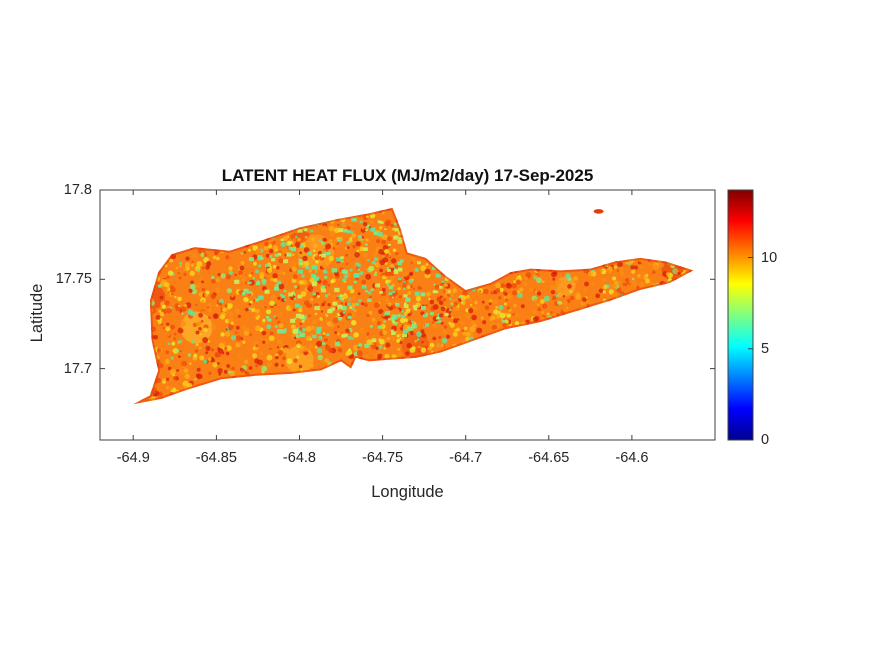 Image resolution: width=875 pixels, height=656 pixels. Describe the element at coordinates (77, 368) in the screenshot. I see `y-tick-label: 17.7` at that location.